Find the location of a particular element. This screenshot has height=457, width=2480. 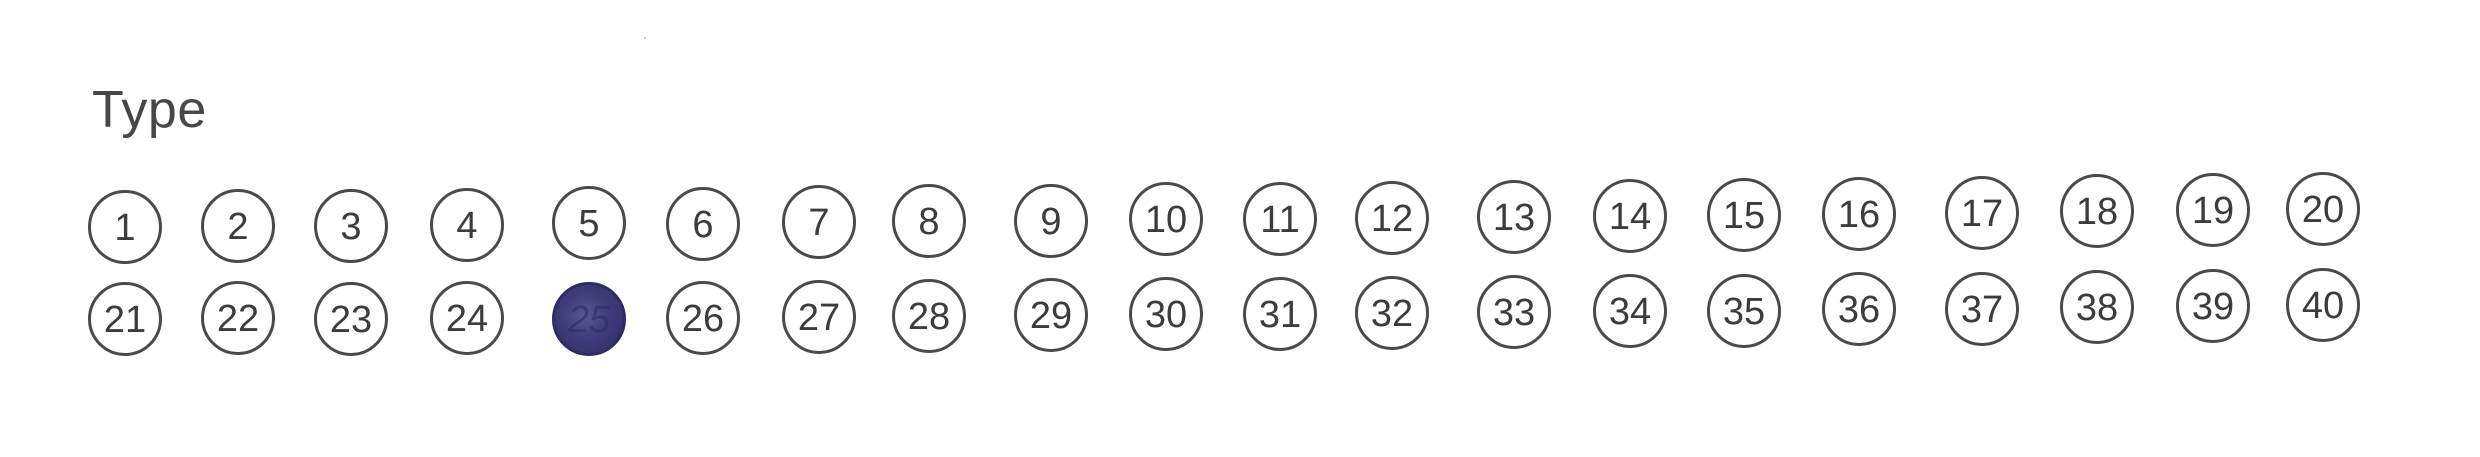

answer-bubble-20: 20 is located at coordinates (2323, 209).